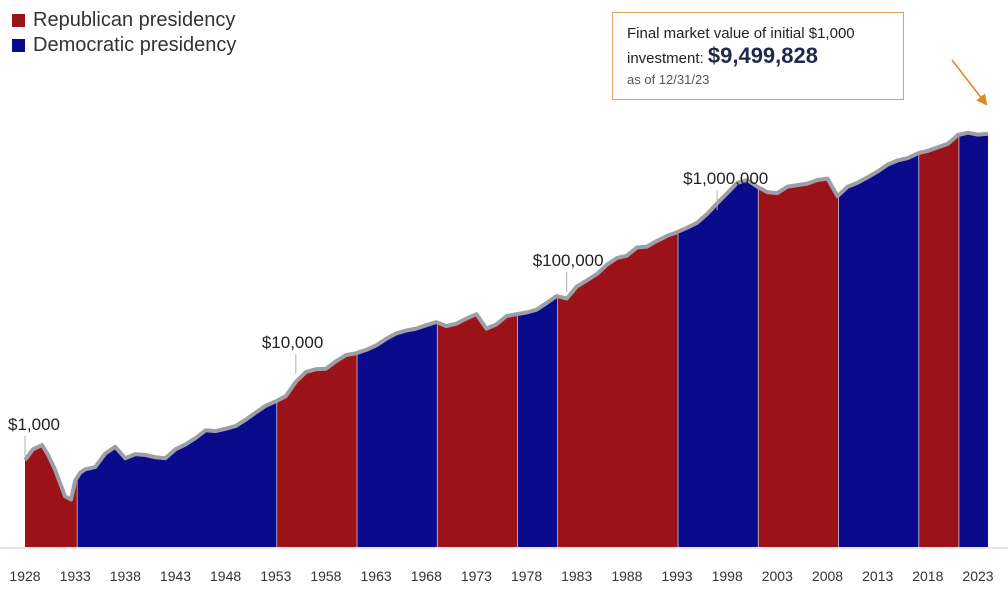 This screenshot has width=1008, height=598. What do you see at coordinates (135, 45) in the screenshot?
I see `legend-label: Democratic presidency` at bounding box center [135, 45].